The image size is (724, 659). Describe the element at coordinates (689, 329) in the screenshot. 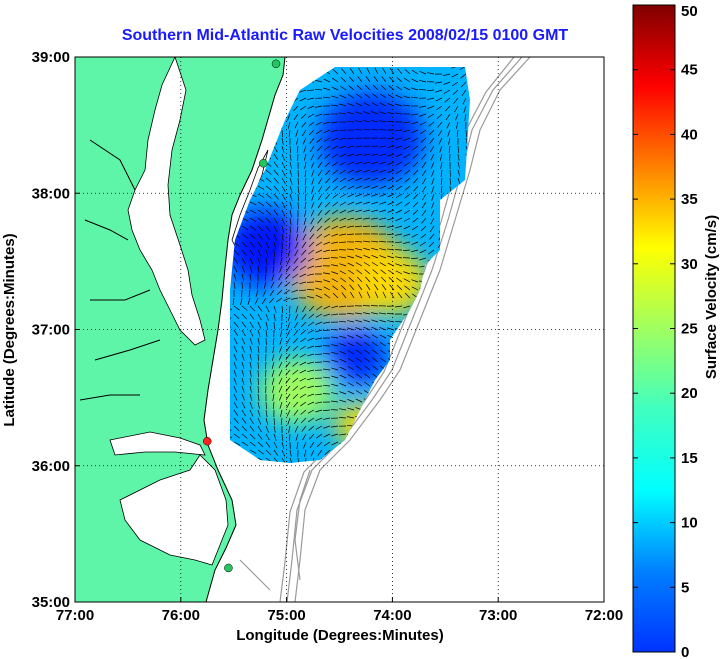

I see `colorbar-tick-label-5: 25` at that location.